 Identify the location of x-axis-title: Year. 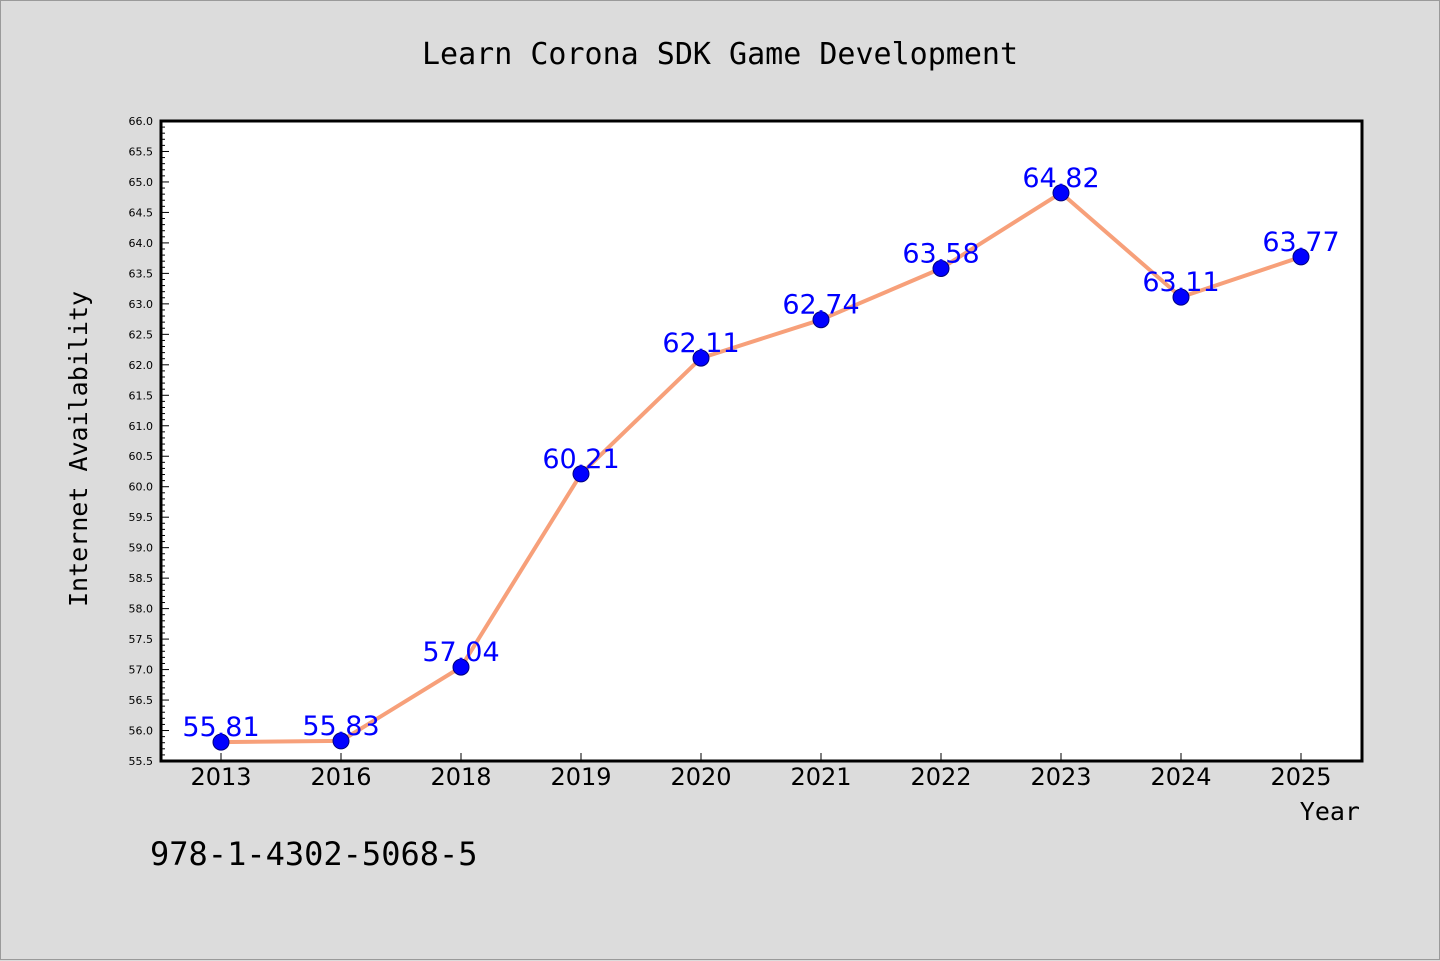
(1330, 811).